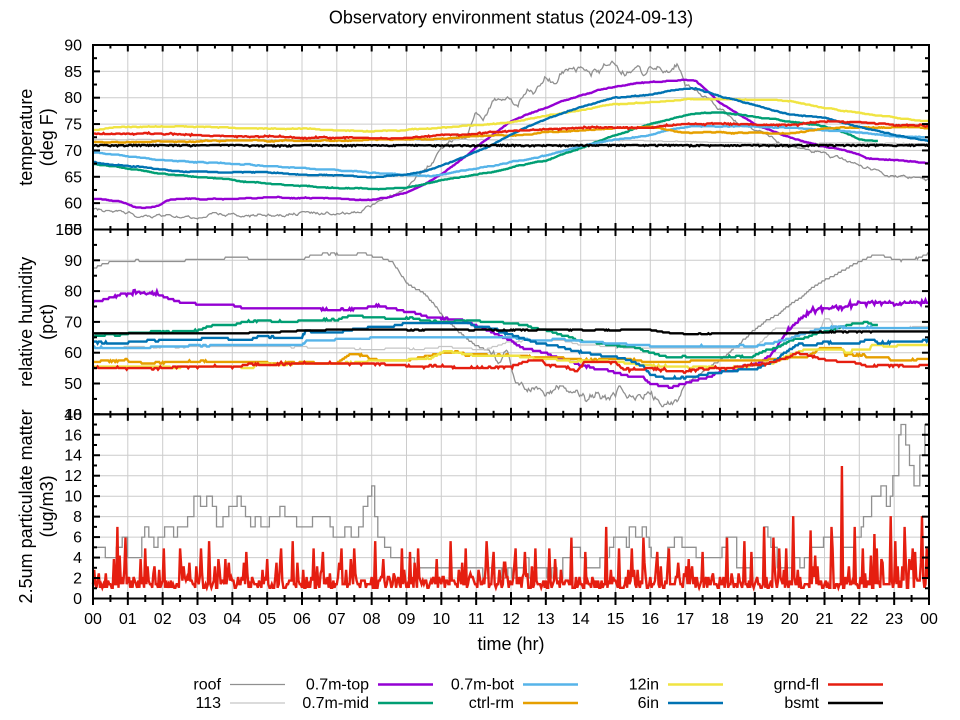  I want to click on svg-text: time (hr), so click(511, 644).